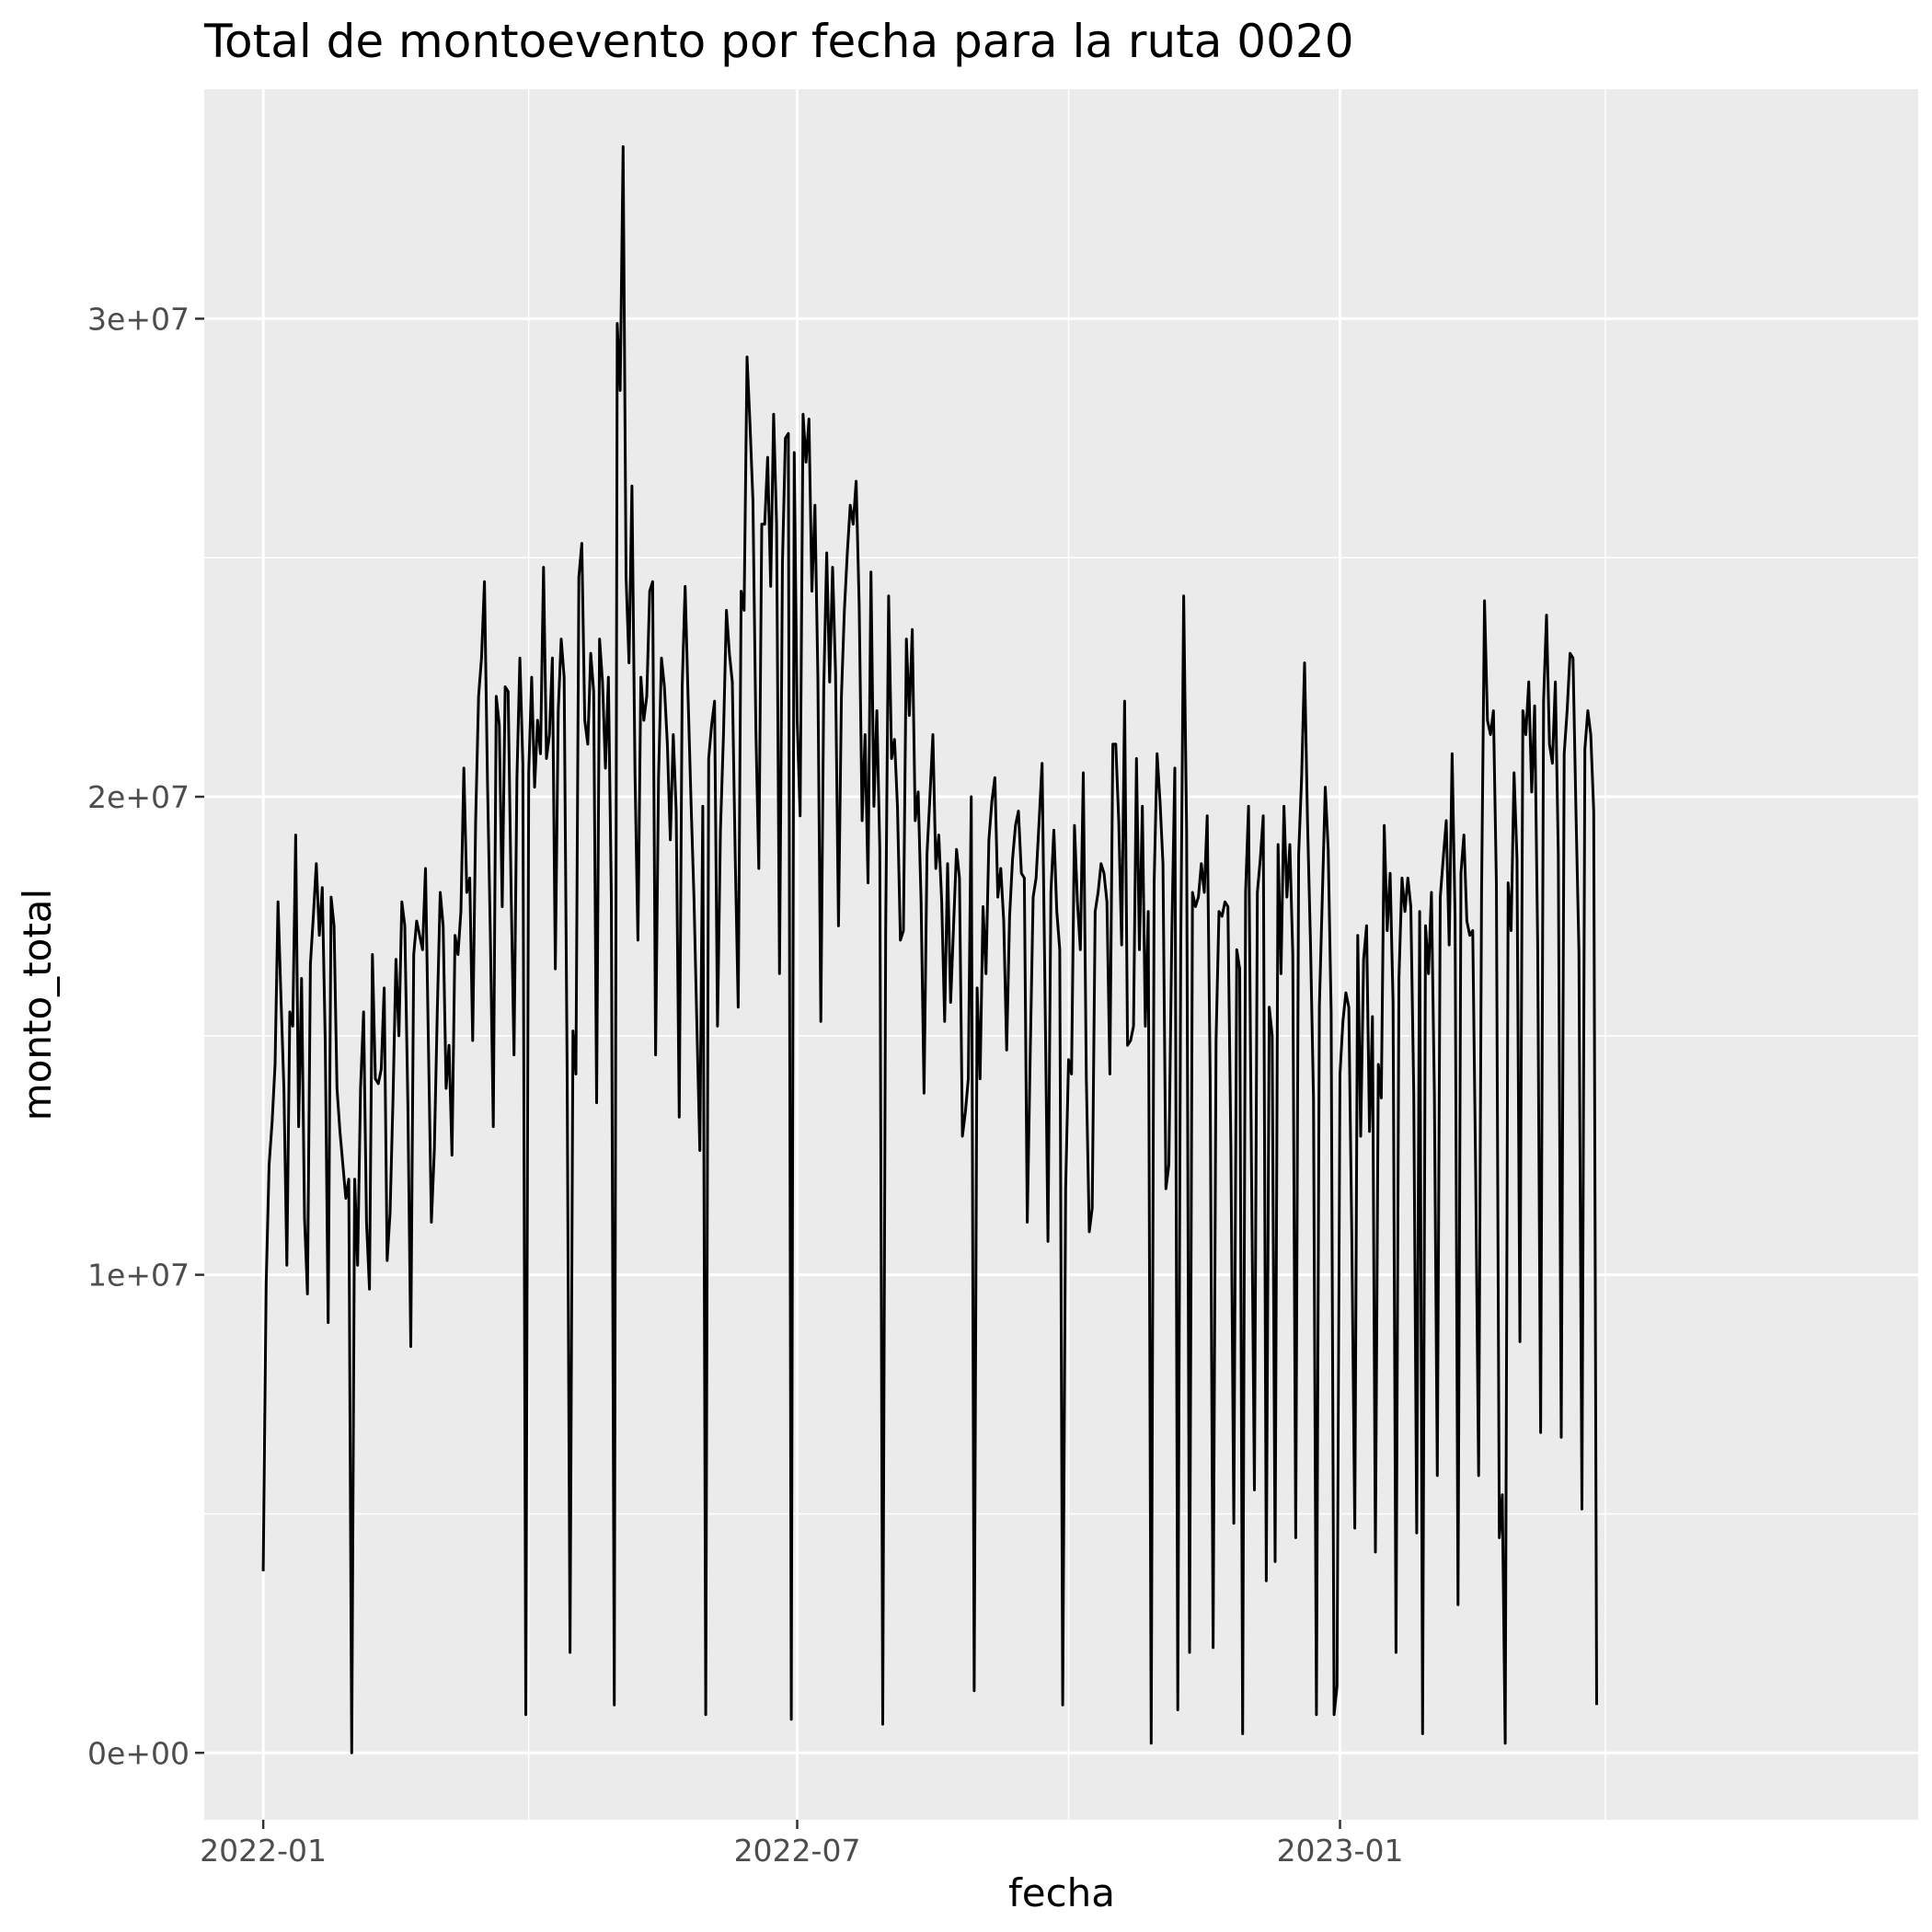 Image resolution: width=1932 pixels, height=1932 pixels. What do you see at coordinates (1340, 1851) in the screenshot?
I see `x-tick-label: 2023-01` at bounding box center [1340, 1851].